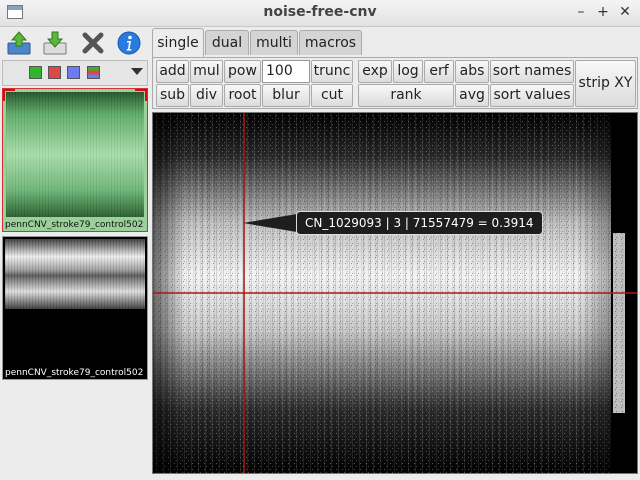 The width and height of the screenshot is (640, 480). I want to click on file-toolbar, so click(75, 43).